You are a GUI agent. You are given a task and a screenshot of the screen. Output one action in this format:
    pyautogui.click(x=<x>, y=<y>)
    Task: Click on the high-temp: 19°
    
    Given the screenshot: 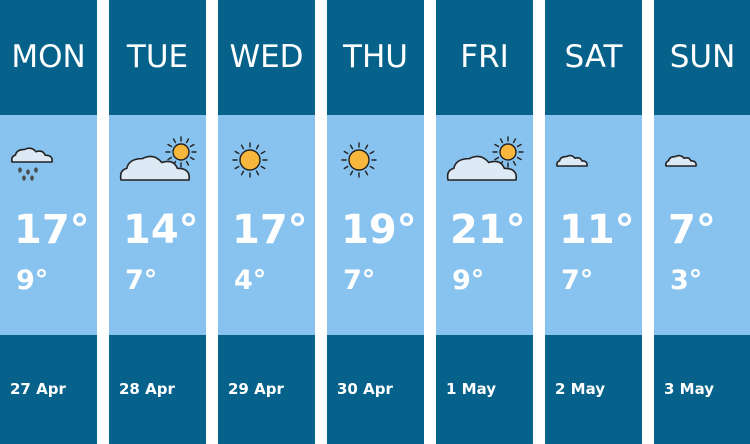 What is the action you would take?
    pyautogui.click(x=379, y=230)
    